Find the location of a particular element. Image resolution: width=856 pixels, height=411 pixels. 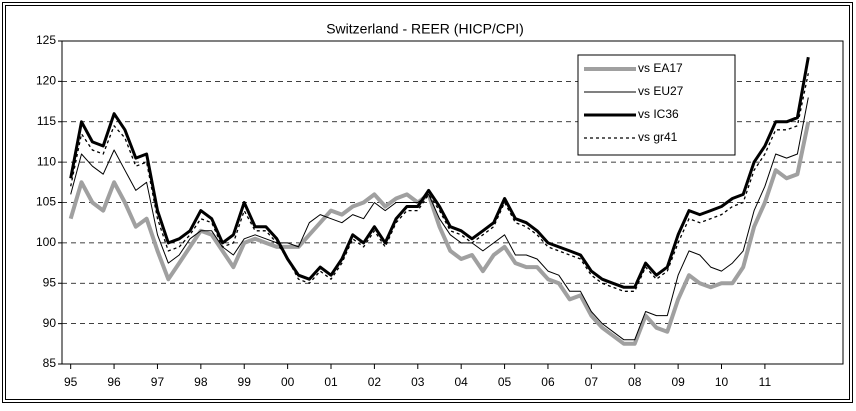

x-tick-label: 08 is located at coordinates (635, 382).